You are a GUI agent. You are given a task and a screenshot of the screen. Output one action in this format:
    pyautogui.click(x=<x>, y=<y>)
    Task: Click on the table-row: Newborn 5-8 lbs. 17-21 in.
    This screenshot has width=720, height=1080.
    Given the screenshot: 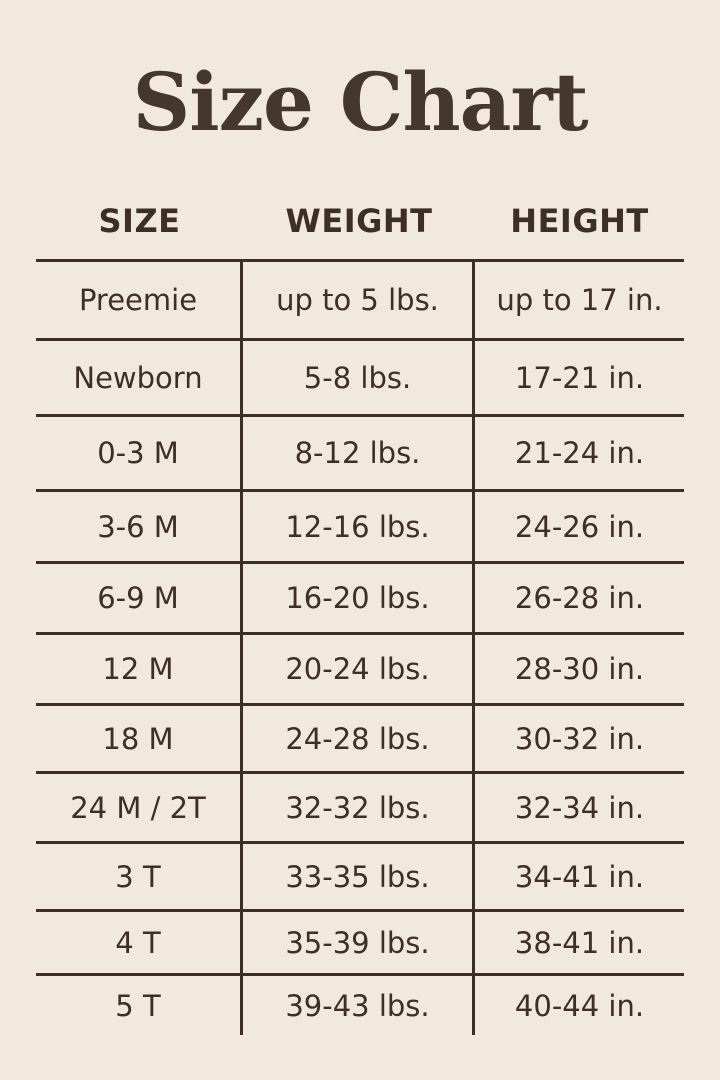 What is the action you would take?
    pyautogui.click(x=360, y=376)
    